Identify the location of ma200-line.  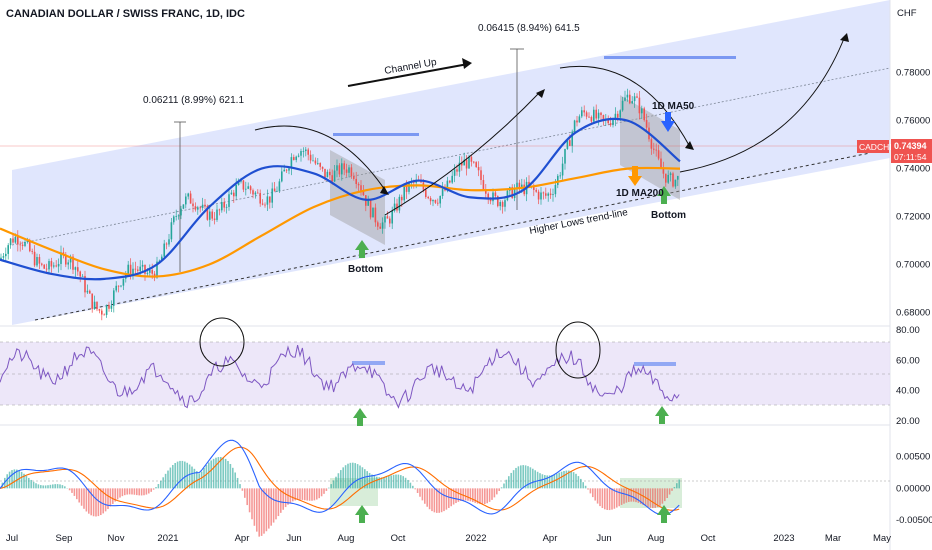
(340, 222).